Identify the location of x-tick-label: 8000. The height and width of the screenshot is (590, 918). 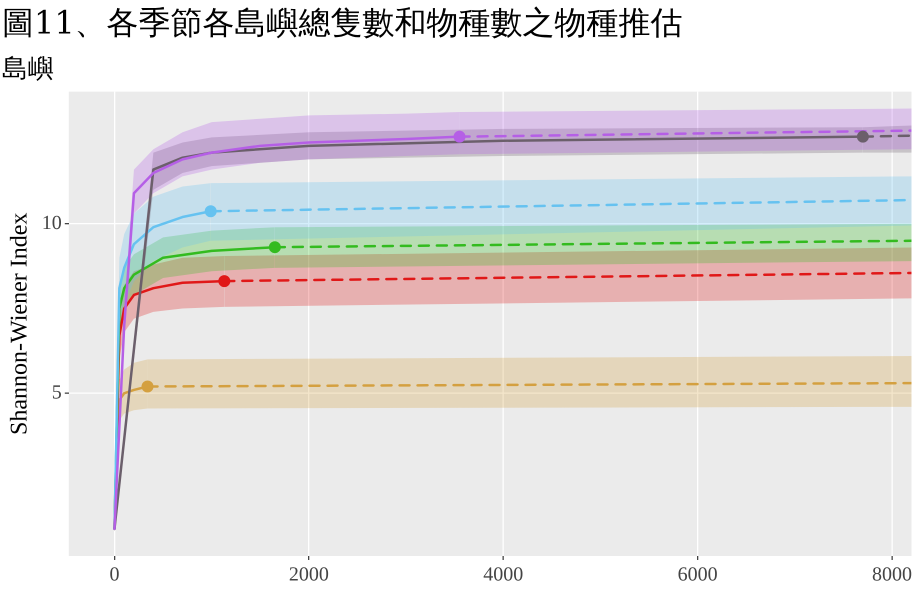
(892, 574).